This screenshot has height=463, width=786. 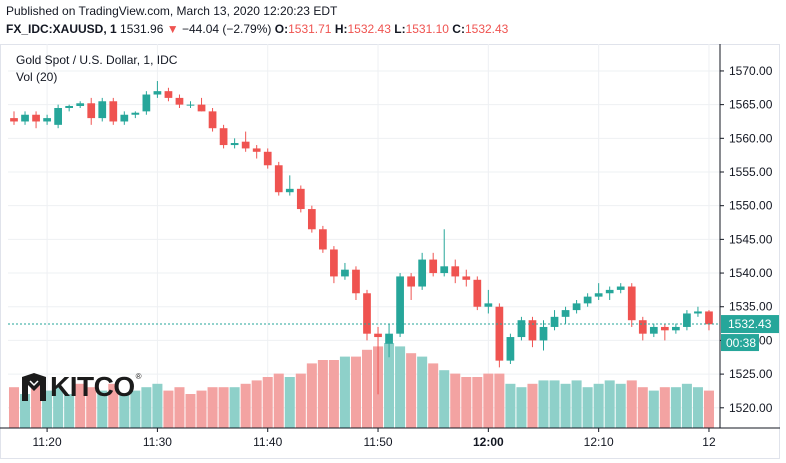 I want to click on y-tick-label: 1540.00, so click(x=751, y=273).